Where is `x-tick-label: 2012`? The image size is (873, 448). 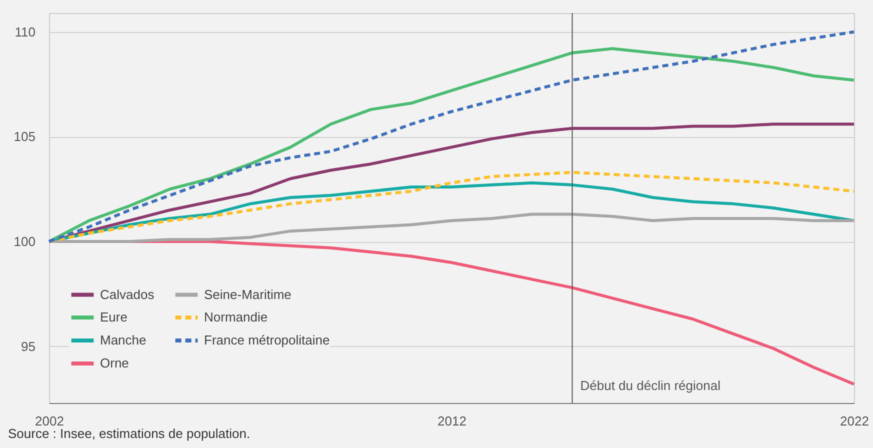 x-tick-label: 2012 is located at coordinates (452, 421).